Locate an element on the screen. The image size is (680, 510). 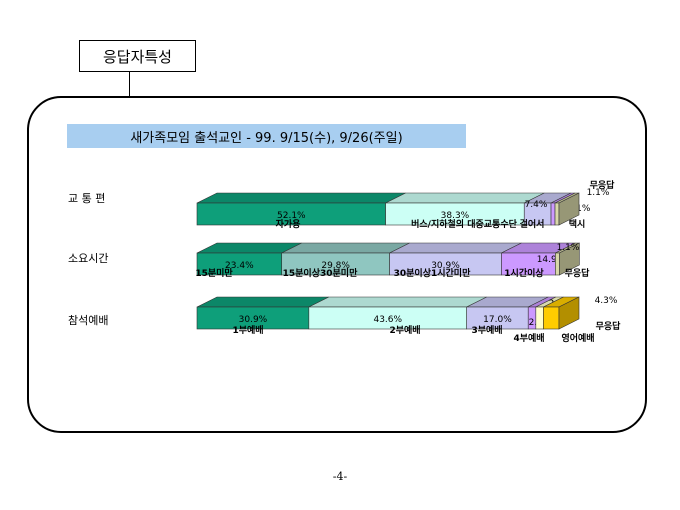
banner-title: 새가족모임 출석교인 - 99. 9/15(수), 9/26(주일) is located at coordinates (266, 138).